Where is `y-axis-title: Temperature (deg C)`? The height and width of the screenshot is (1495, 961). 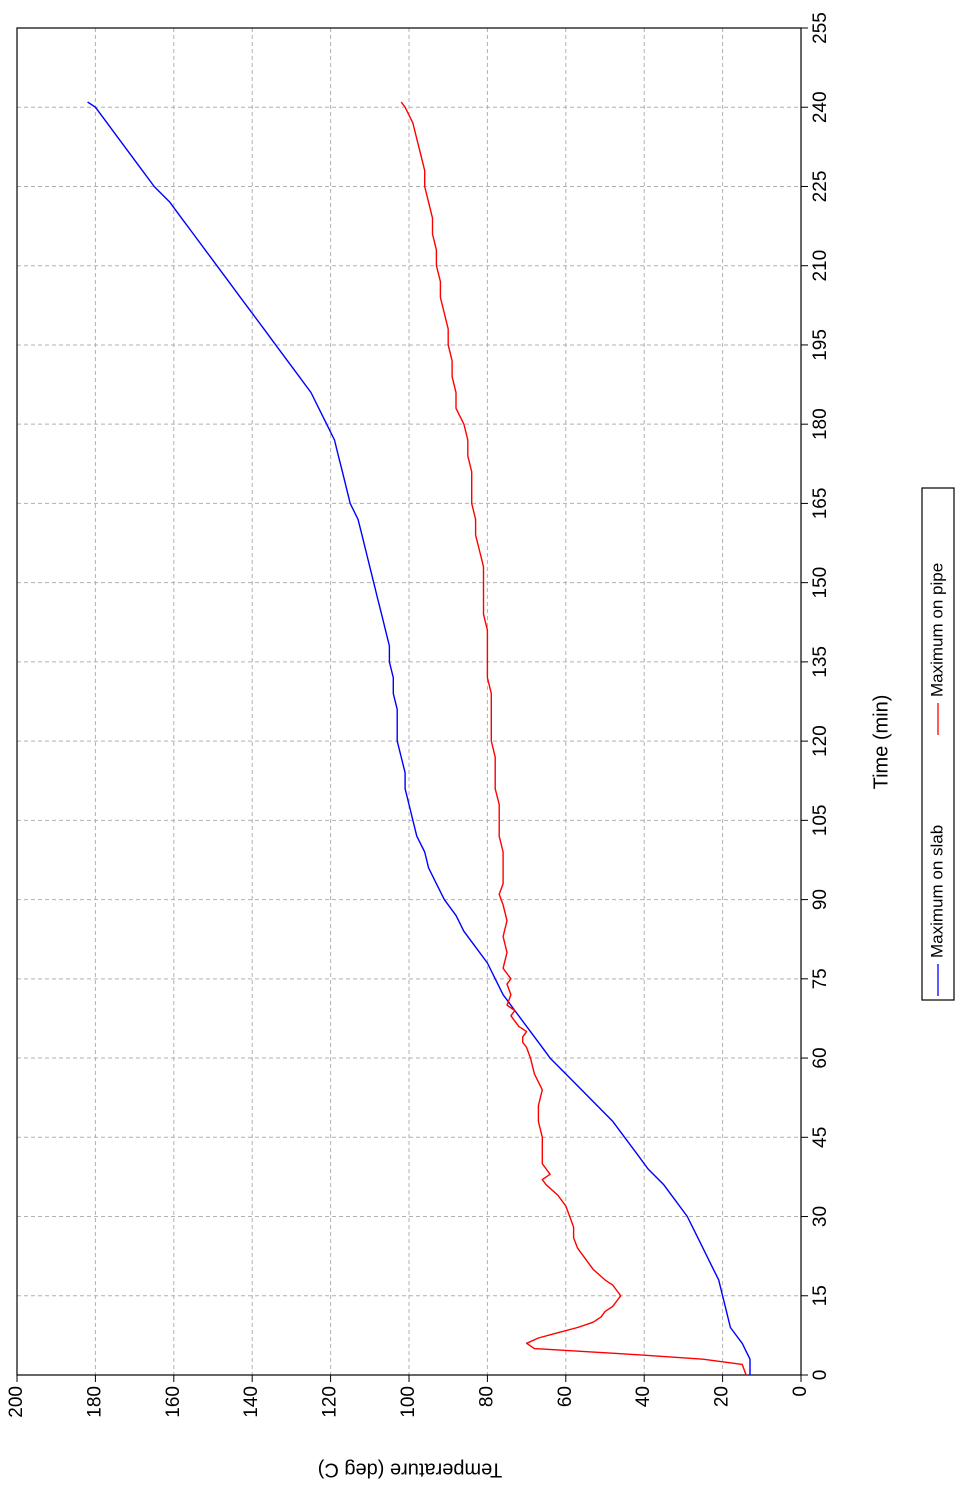 y-axis-title: Temperature (deg C) is located at coordinates (410, 1470).